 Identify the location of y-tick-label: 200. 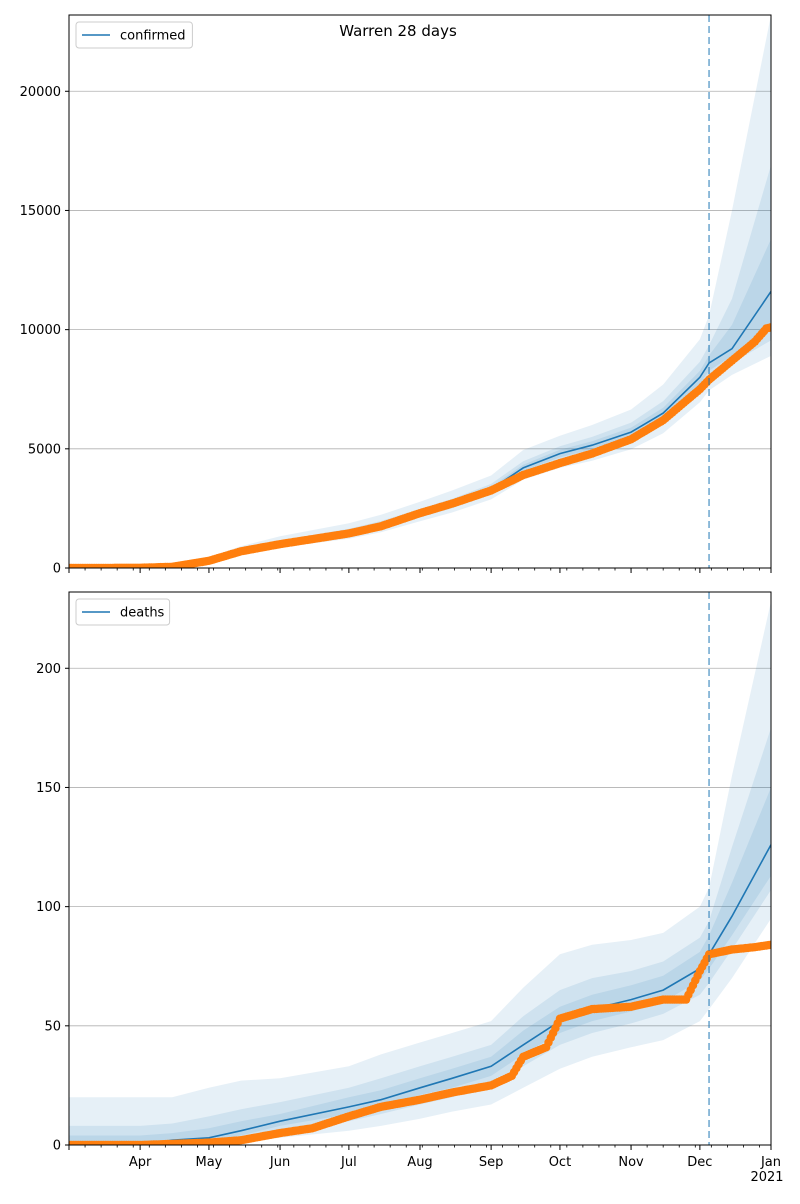
(48, 669).